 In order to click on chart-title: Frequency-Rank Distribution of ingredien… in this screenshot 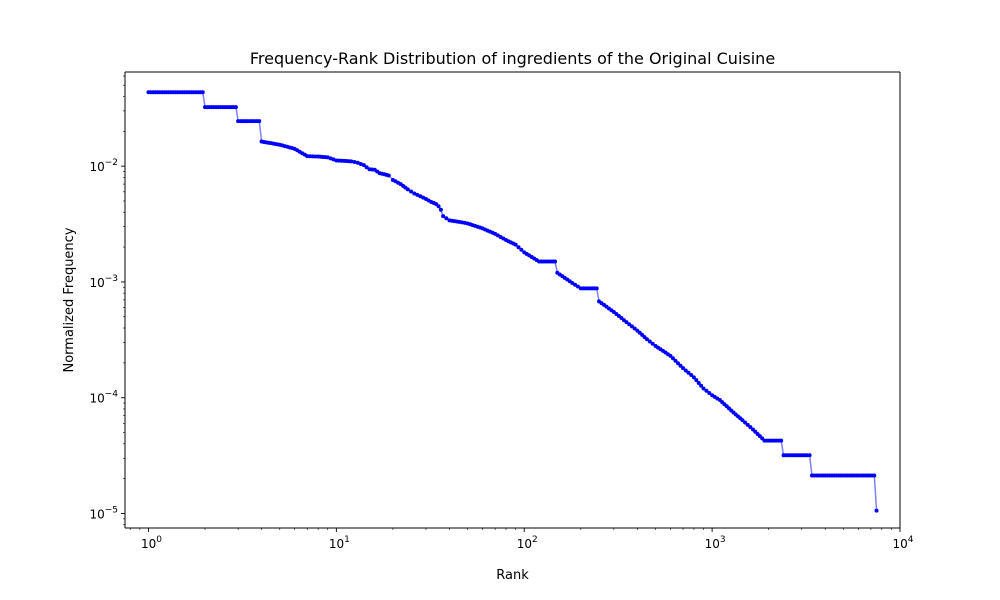, I will do `click(512, 58)`.